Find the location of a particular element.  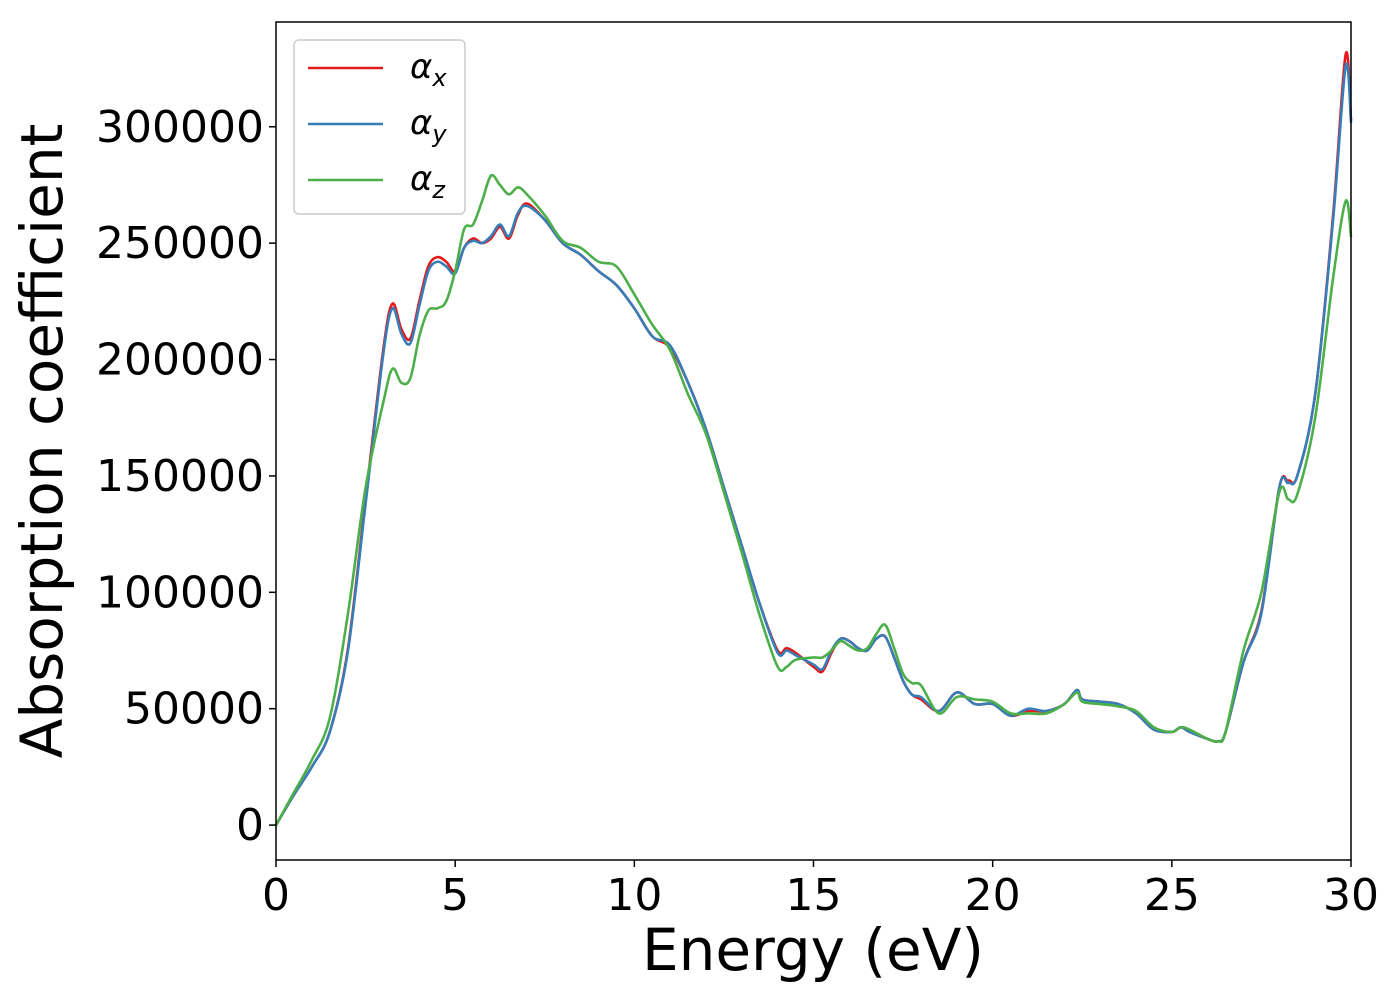

x-tick-label: 5 is located at coordinates (455, 895).